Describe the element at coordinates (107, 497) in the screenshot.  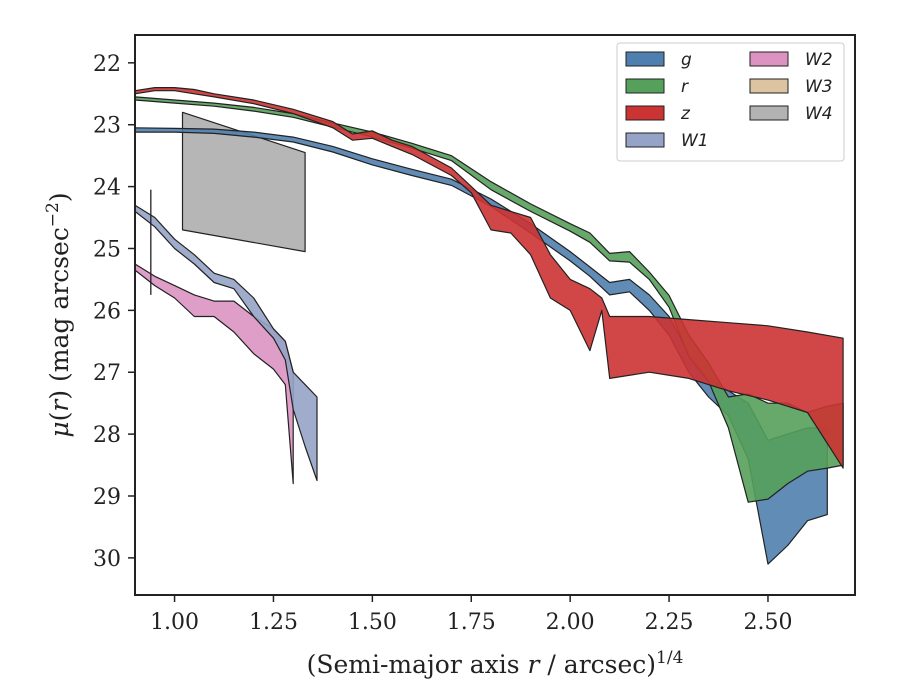
I see `y-tick-label: 29` at that location.